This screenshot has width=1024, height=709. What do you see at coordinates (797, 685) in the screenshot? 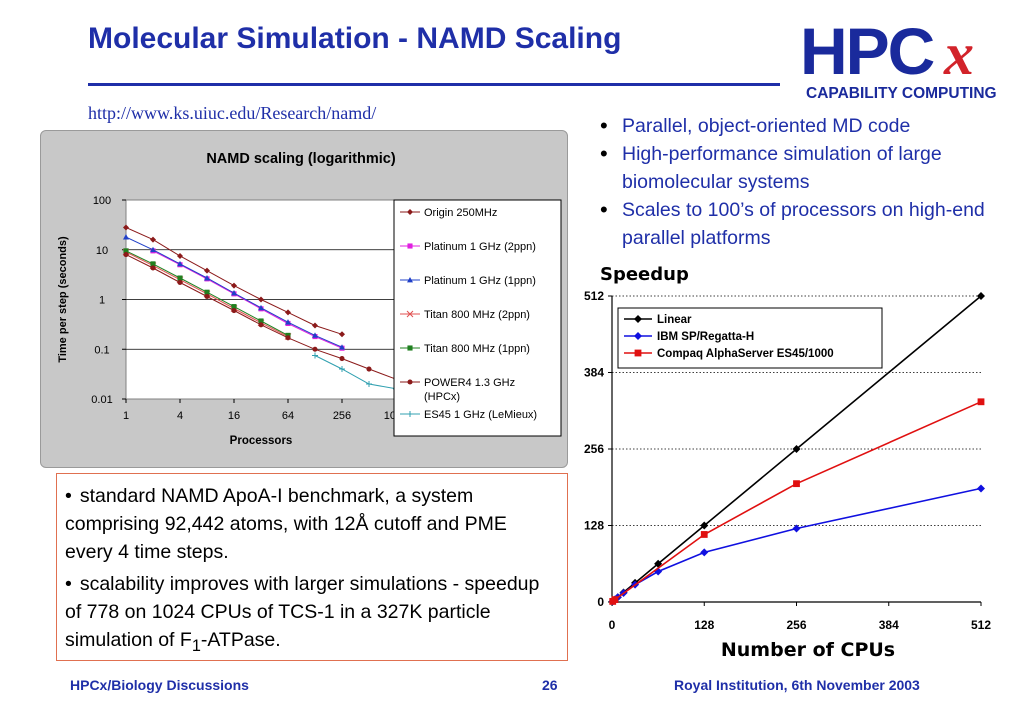
I see `footer-right: Royal Institution, 6th November 2003` at bounding box center [797, 685].